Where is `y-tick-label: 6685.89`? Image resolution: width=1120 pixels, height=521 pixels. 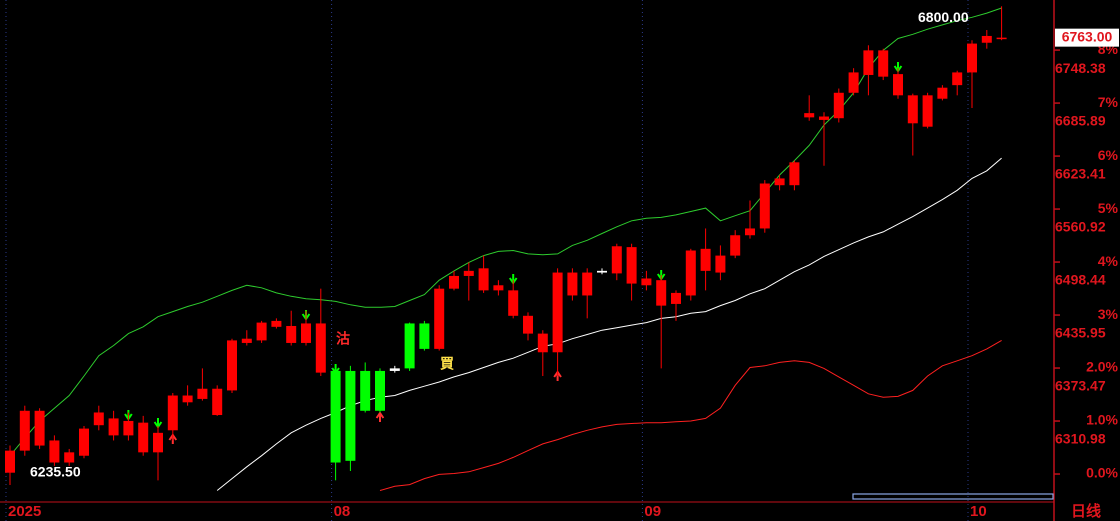 y-tick-label: 6685.89 is located at coordinates (1080, 121).